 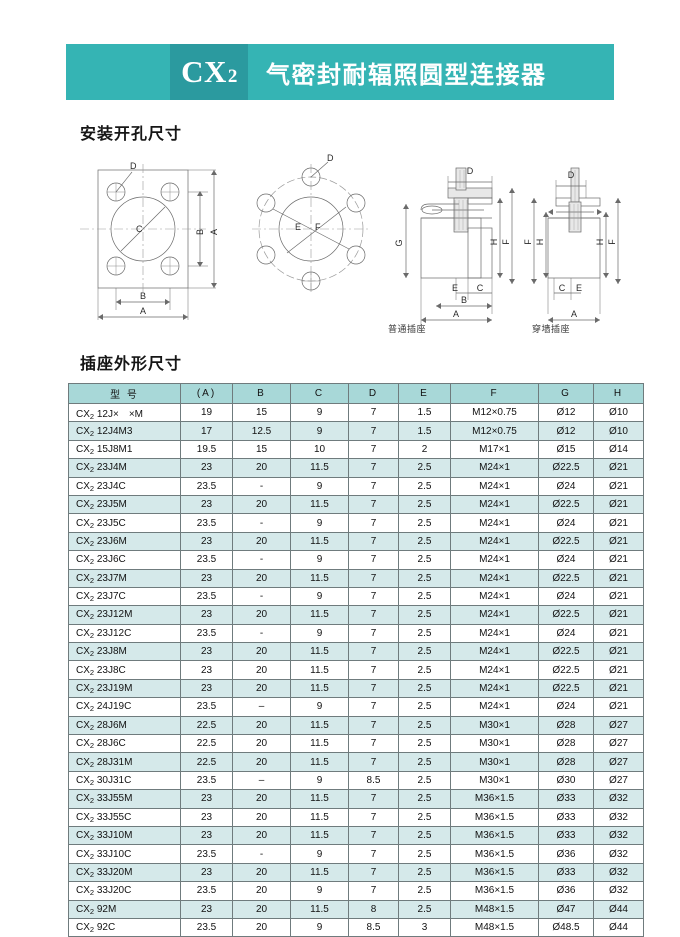 I want to click on table-row: CX2 23J5M 23 20 11.5 7 2.5 M24×1 Ø22.5 Ø21, so click(x=356, y=504).